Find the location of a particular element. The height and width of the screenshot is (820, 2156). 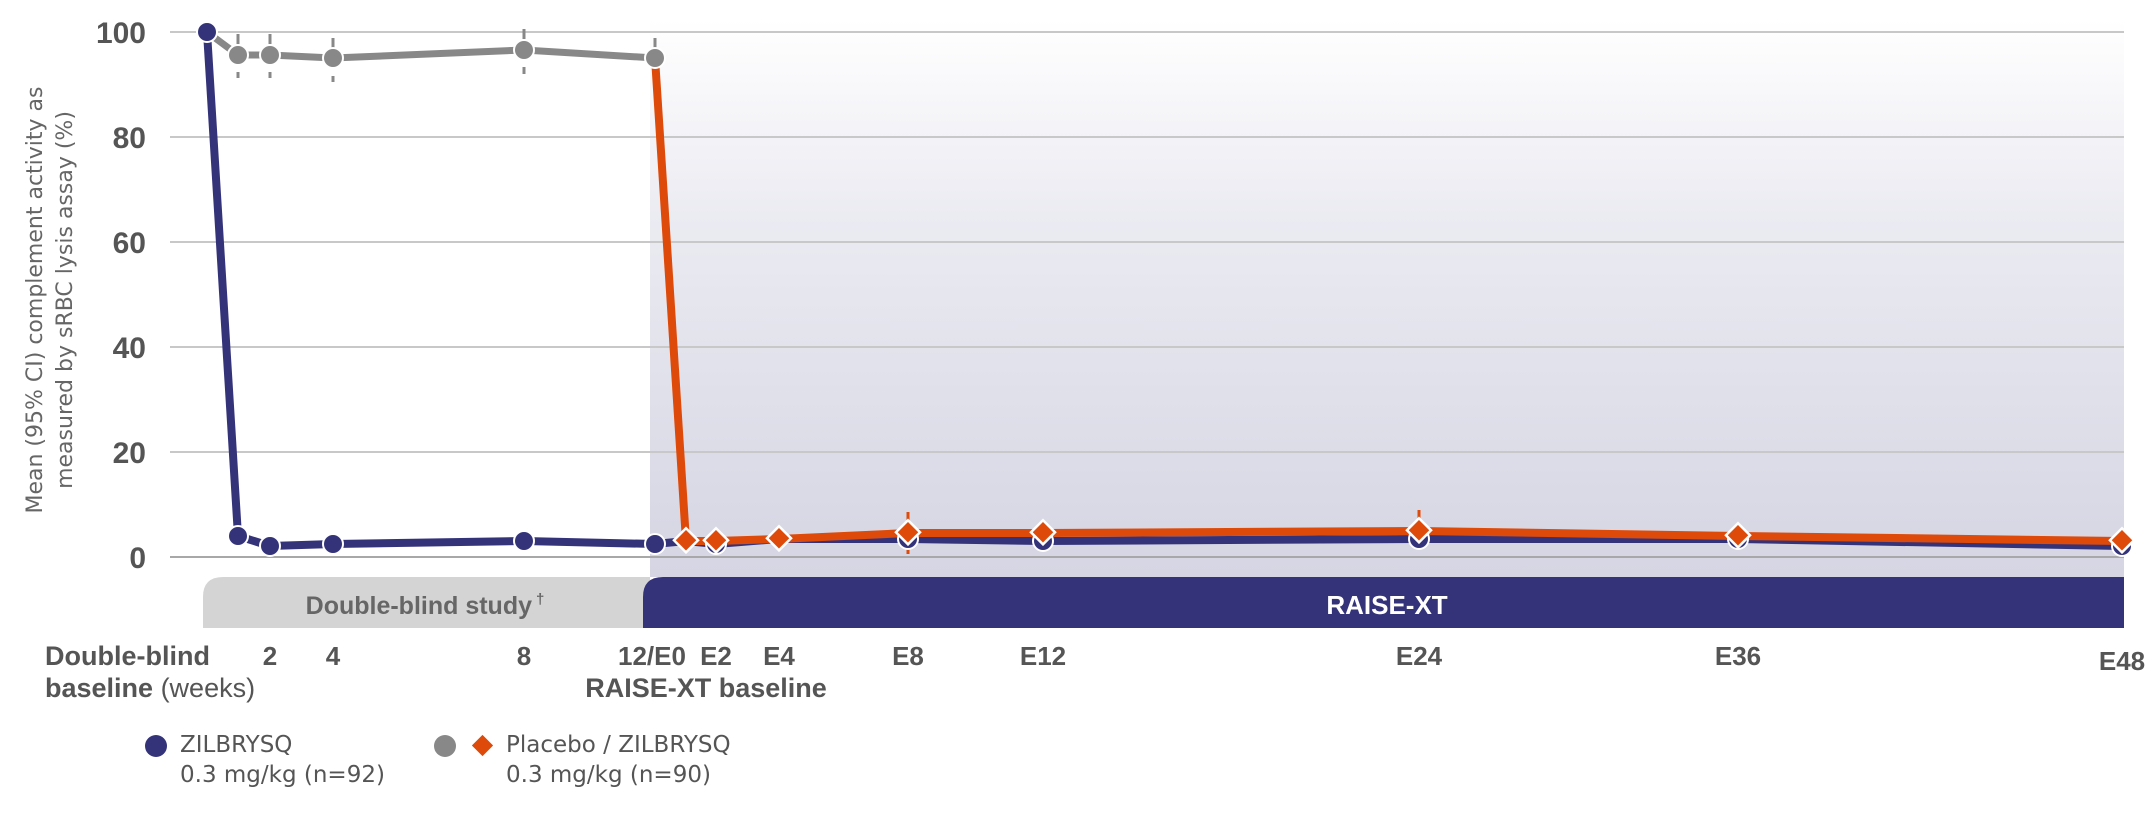

double-blind-band is located at coordinates (426, 602).